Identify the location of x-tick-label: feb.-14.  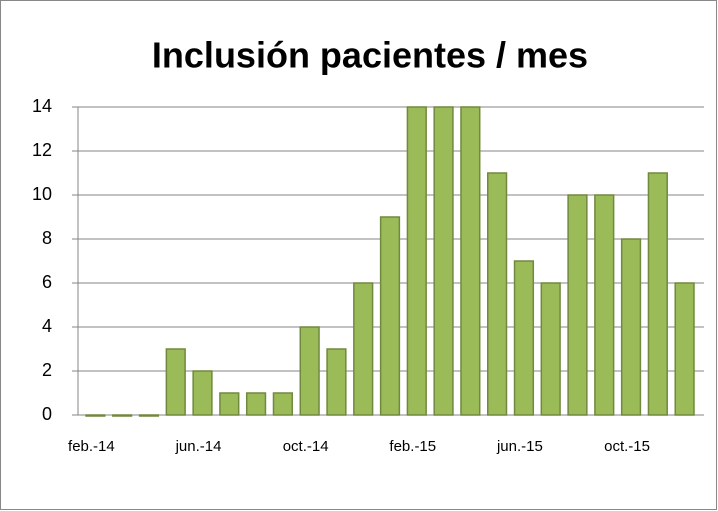
(91, 446).